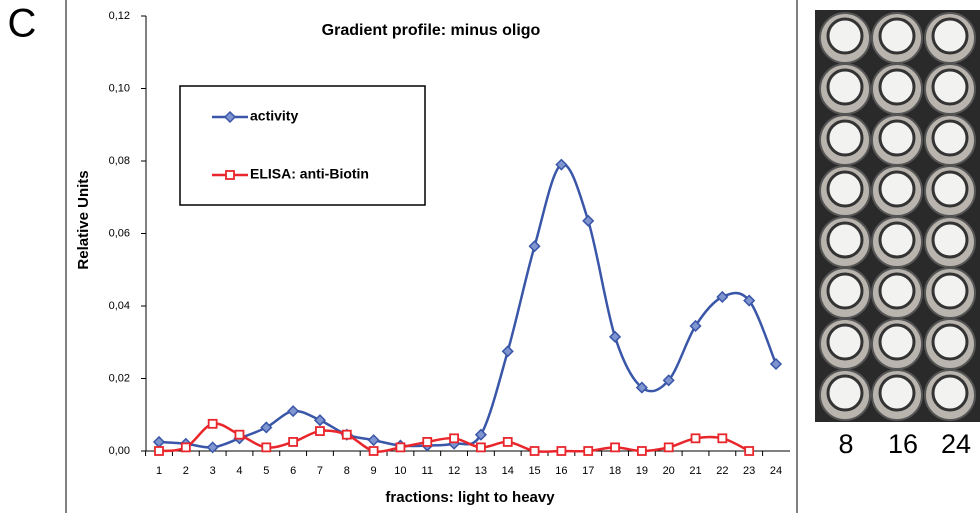 The width and height of the screenshot is (980, 513). I want to click on x-tick-label: 6, so click(293, 471).